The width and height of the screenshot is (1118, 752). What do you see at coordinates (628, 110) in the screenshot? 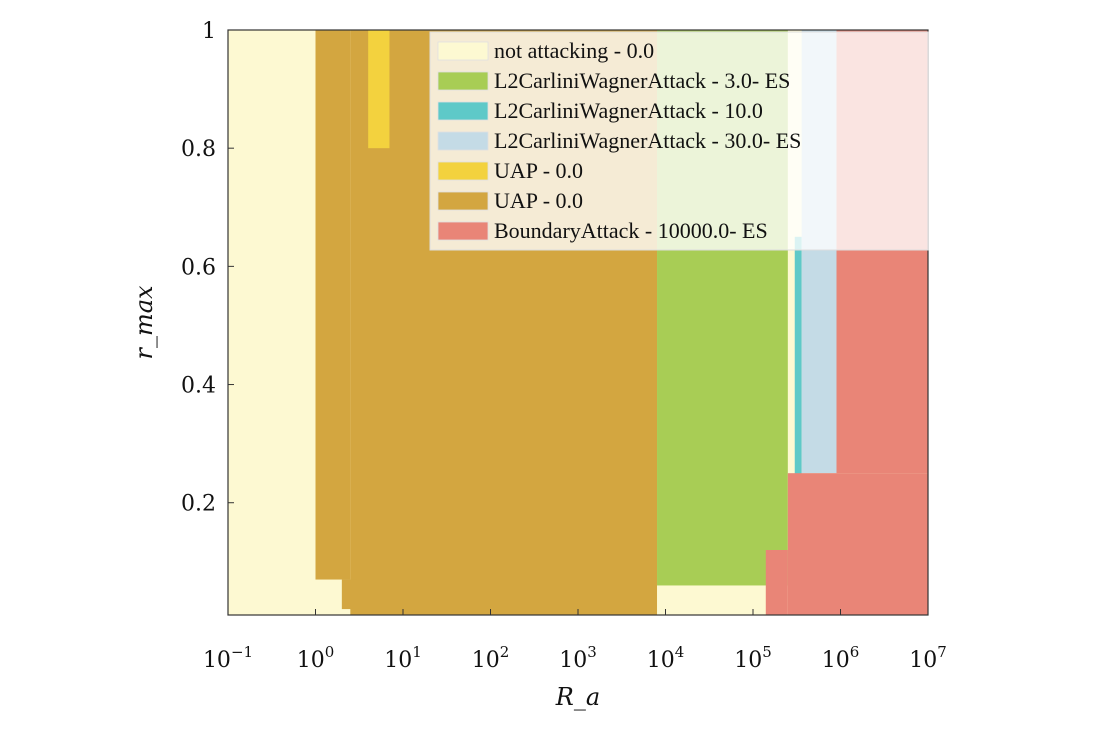
I see `legend-label: L2CarliniWagnerAttack - 10.0` at bounding box center [628, 110].